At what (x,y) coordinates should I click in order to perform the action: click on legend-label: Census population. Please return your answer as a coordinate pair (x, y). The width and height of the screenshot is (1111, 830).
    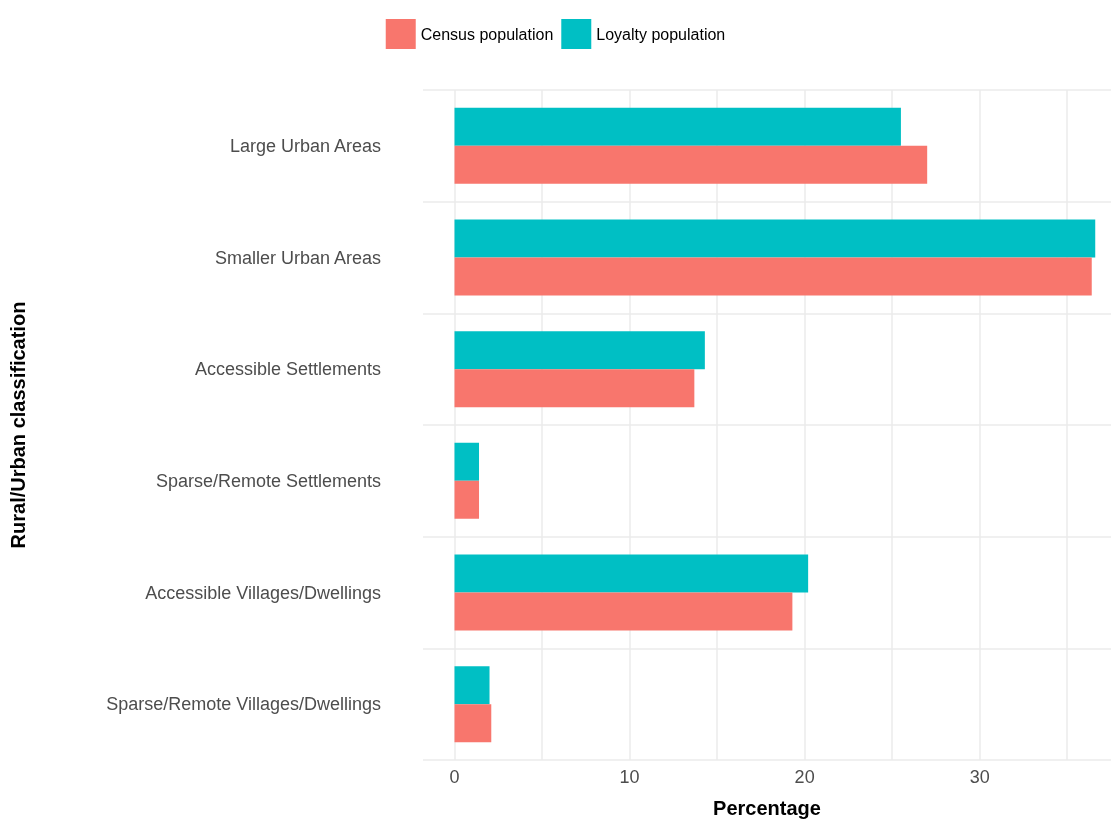
    Looking at the image, I should click on (487, 34).